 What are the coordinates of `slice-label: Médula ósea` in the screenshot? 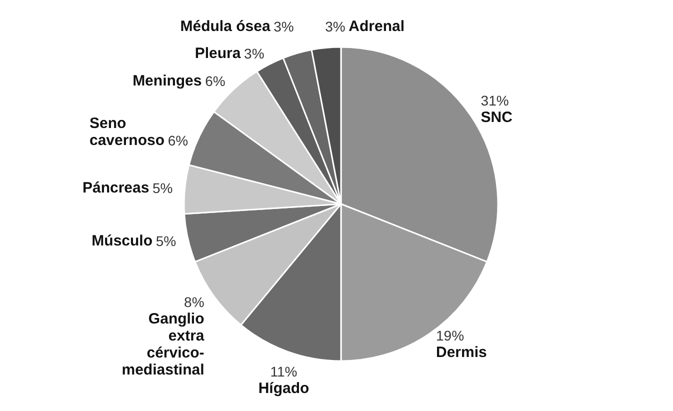 It's located at (225, 26).